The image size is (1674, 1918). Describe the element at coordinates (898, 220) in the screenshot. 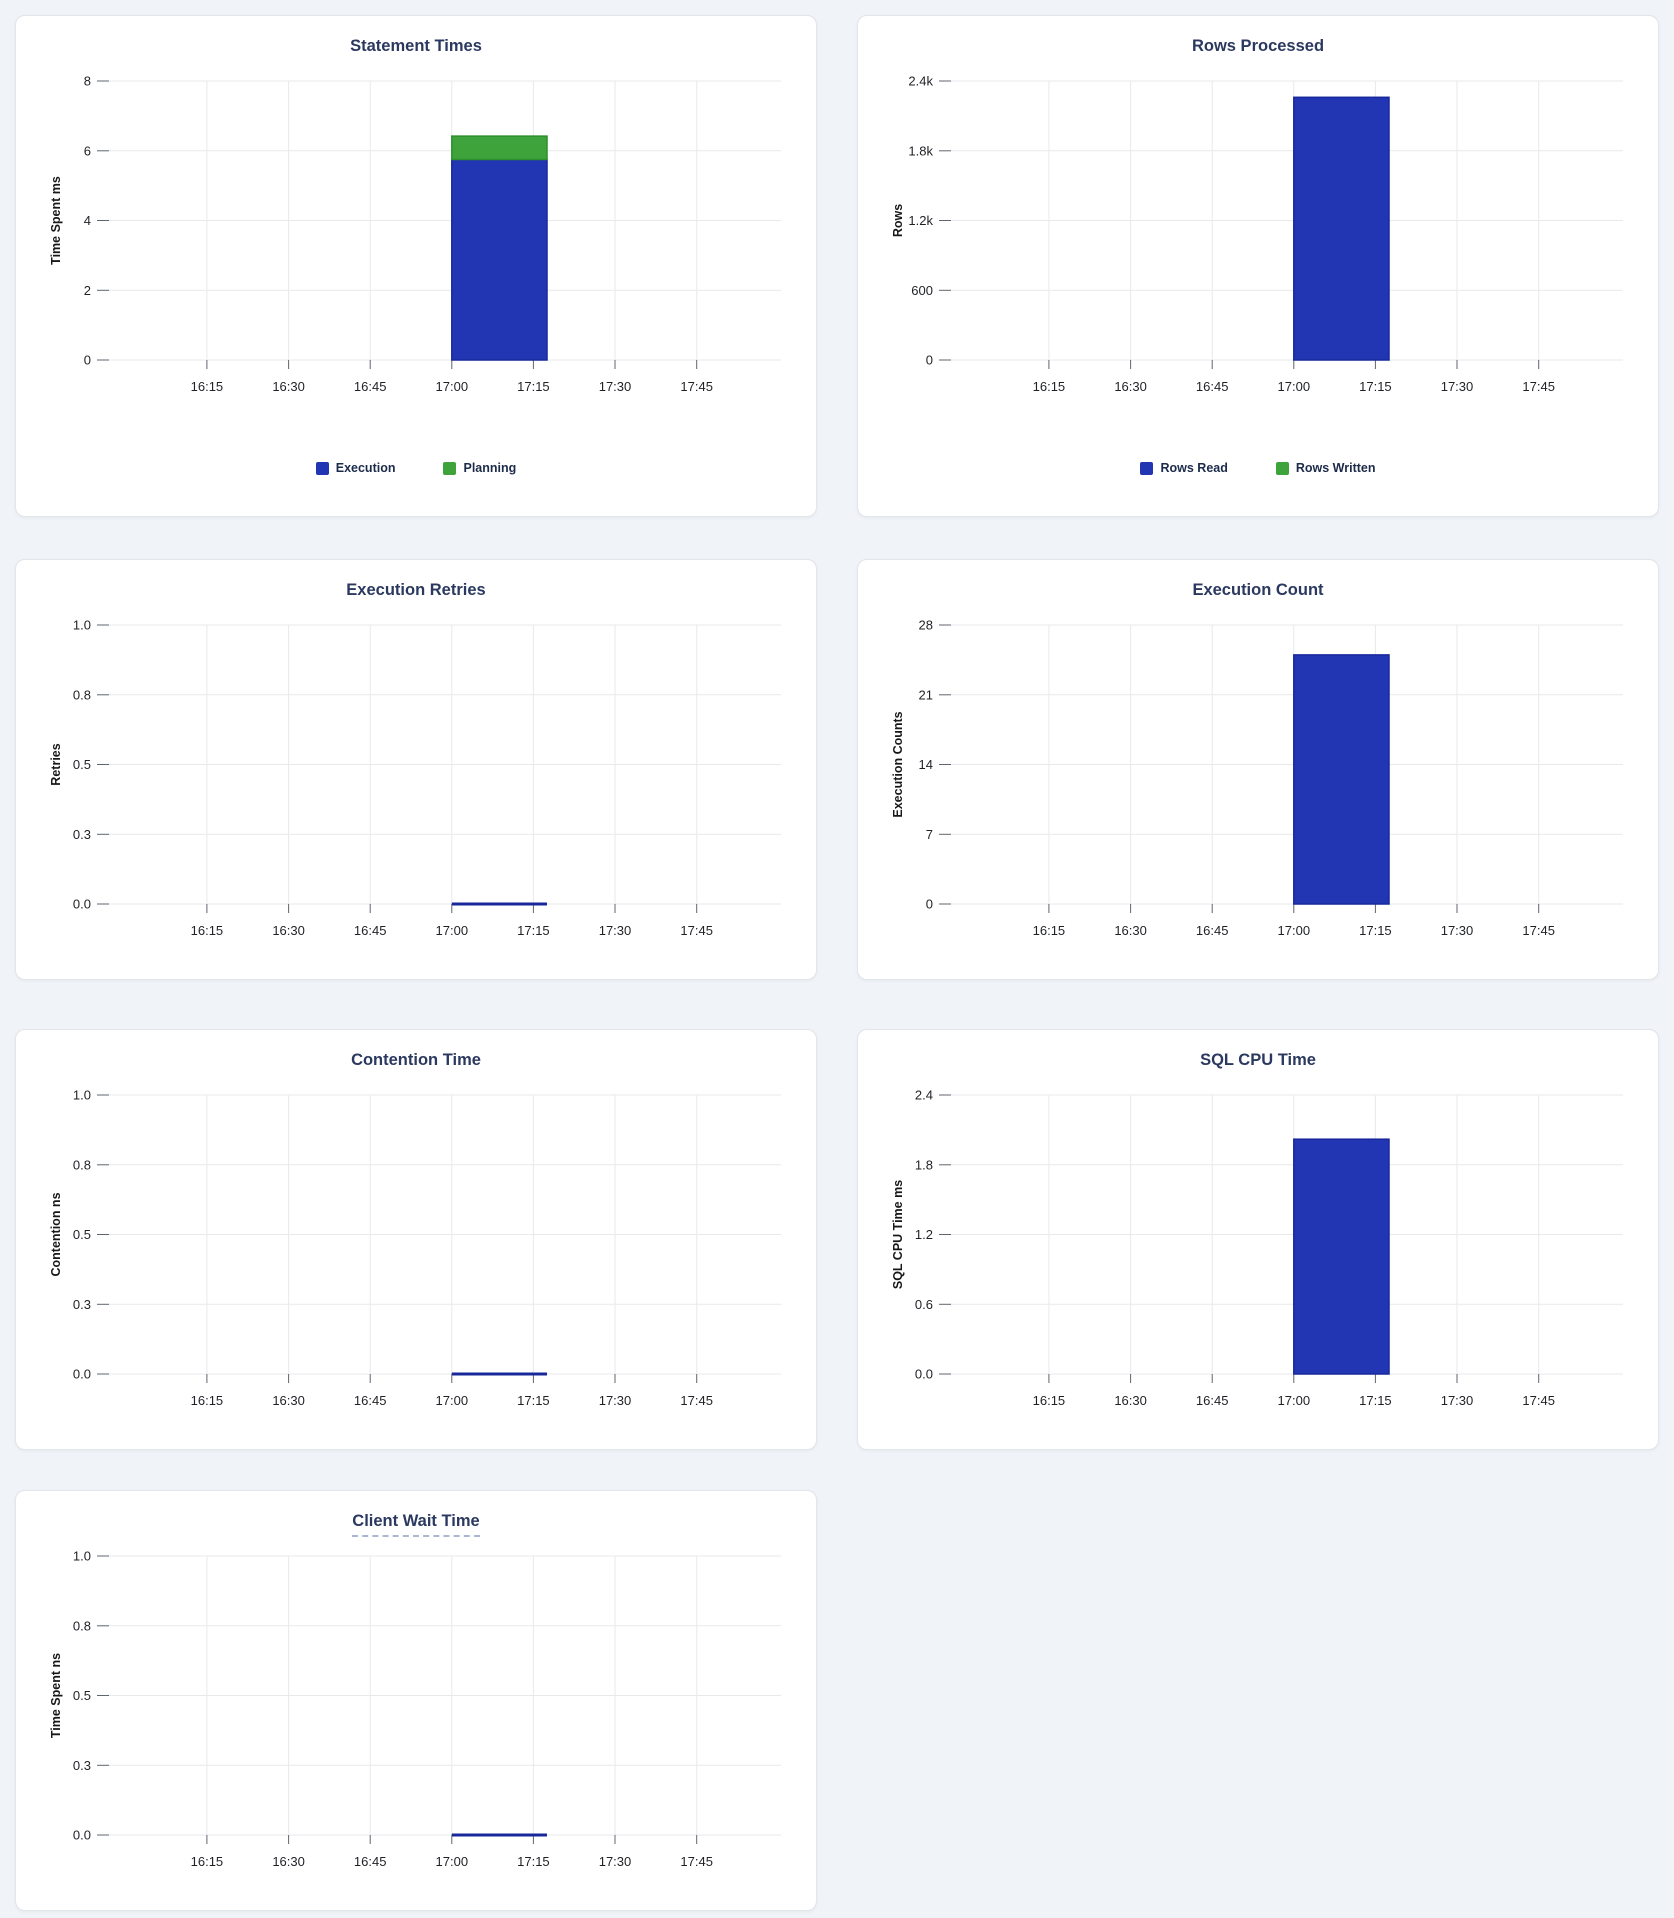

I see `svg-text: Rows` at that location.